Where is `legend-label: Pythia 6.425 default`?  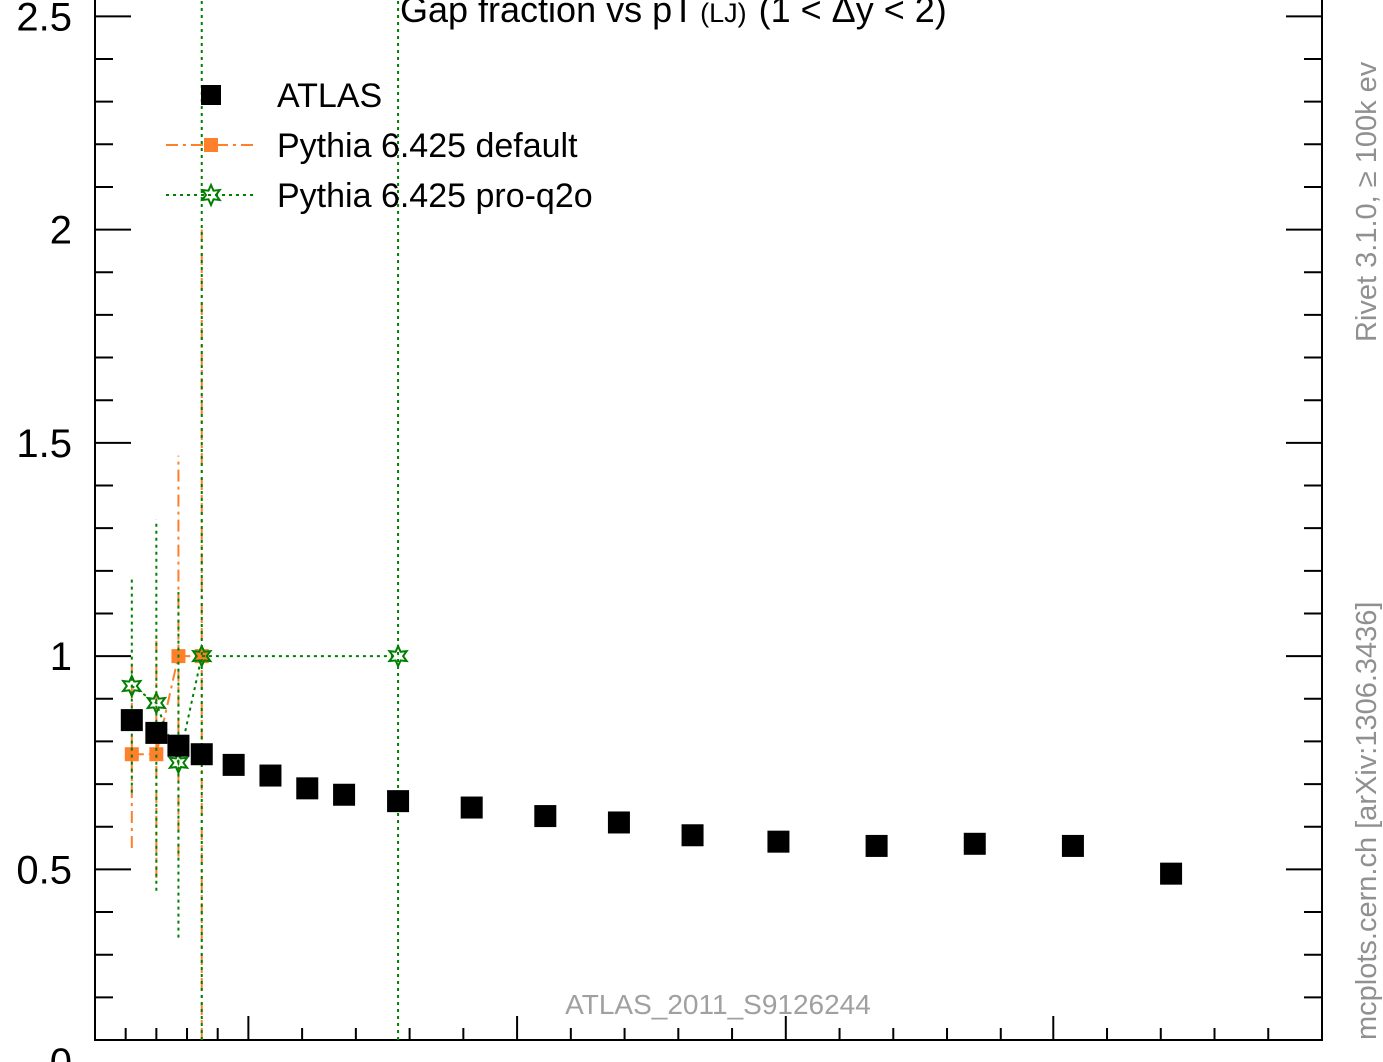
legend-label: Pythia 6.425 default is located at coordinates (427, 146).